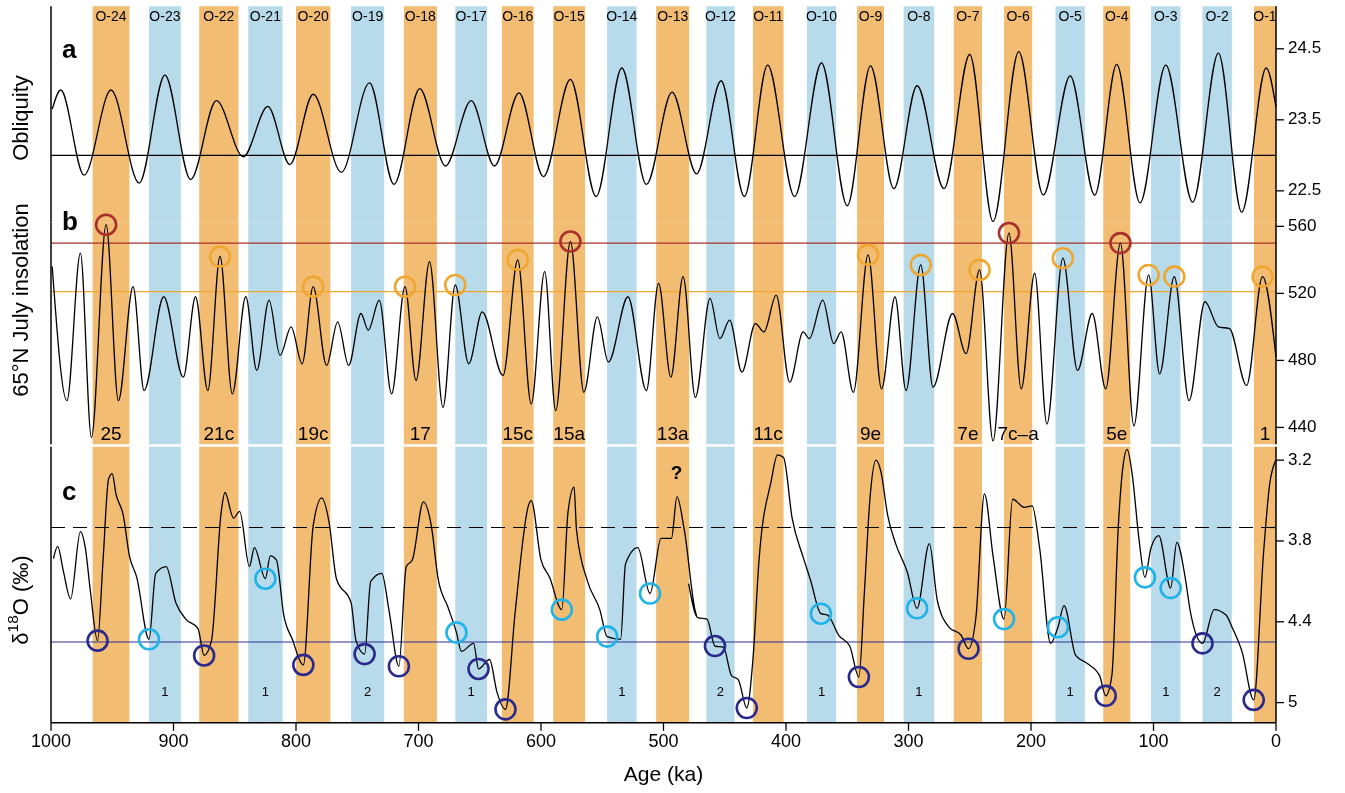  I want to click on band-label: O-12, so click(720, 15).